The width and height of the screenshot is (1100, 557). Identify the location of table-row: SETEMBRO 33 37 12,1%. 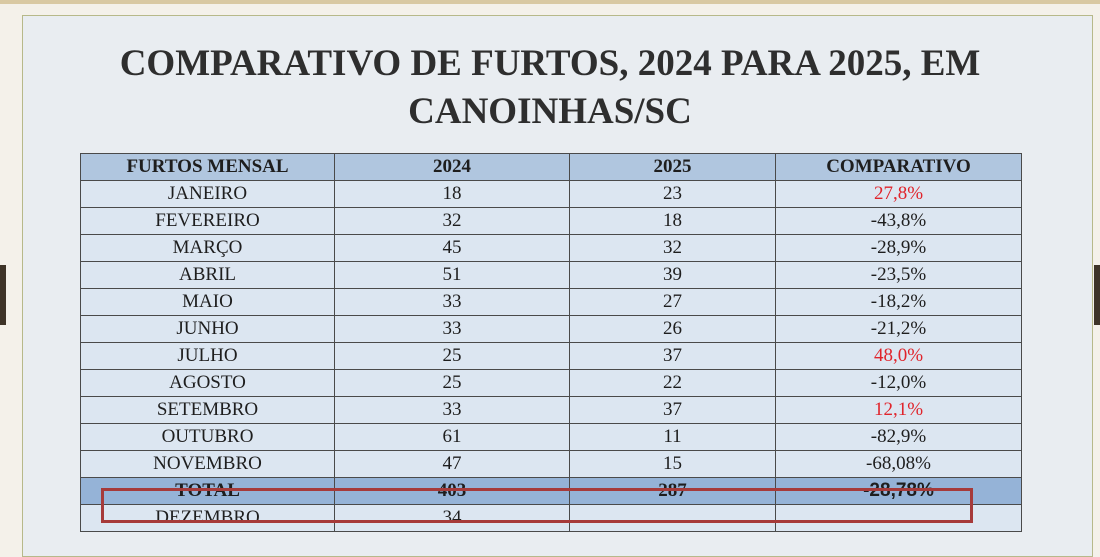
(551, 410).